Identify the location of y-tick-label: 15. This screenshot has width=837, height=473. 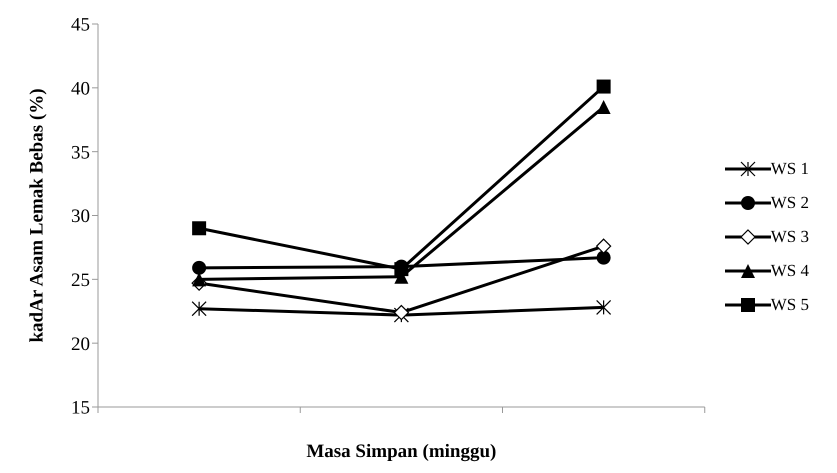
(80, 408).